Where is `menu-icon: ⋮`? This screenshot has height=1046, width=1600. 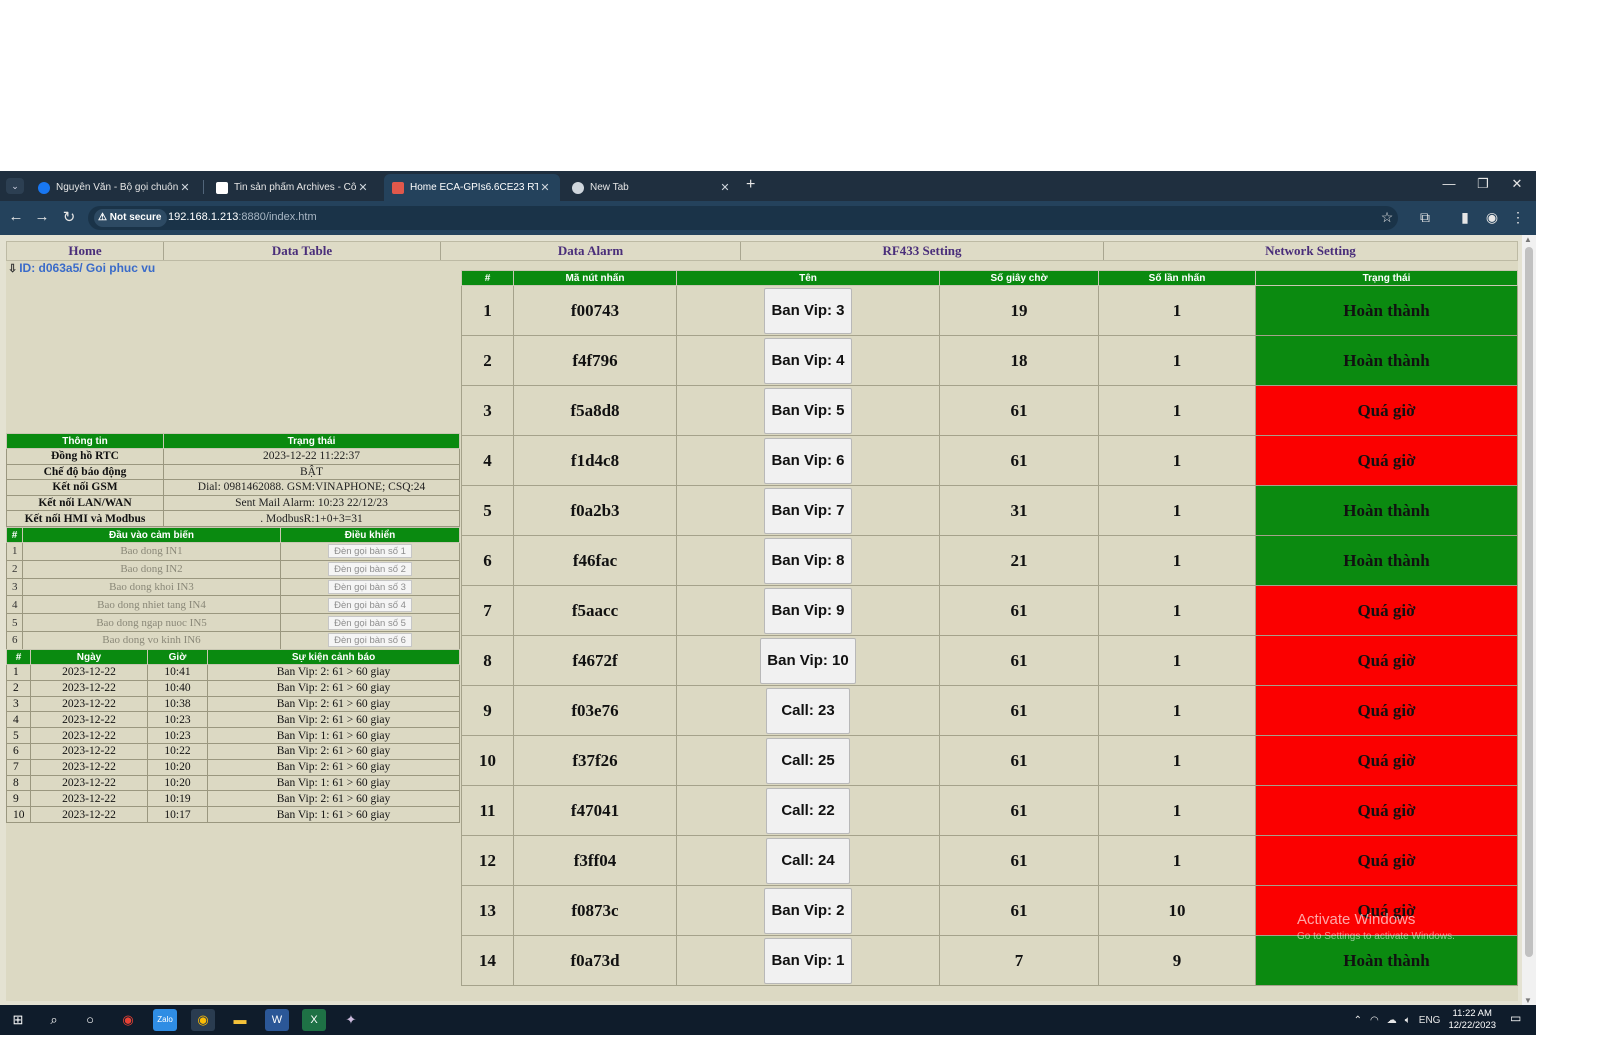 menu-icon: ⋮ is located at coordinates (1518, 217).